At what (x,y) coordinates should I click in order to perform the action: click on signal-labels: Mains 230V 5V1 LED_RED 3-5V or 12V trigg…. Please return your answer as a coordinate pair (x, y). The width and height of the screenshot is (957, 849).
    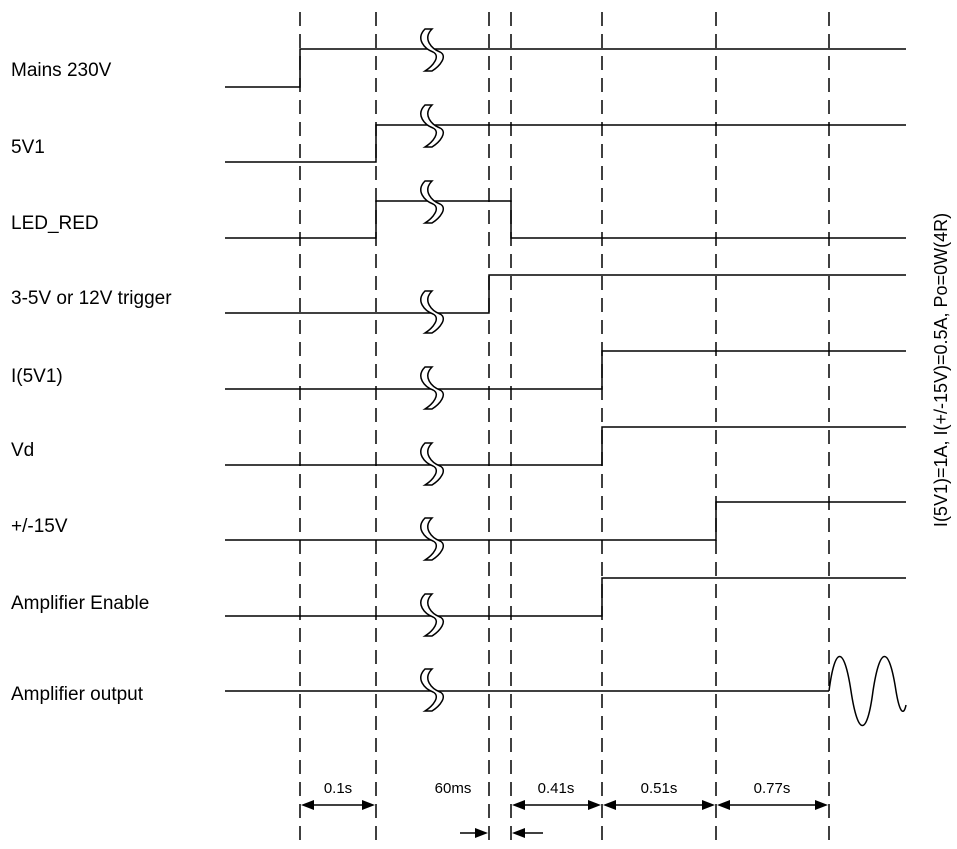
    Looking at the image, I should click on (91, 382).